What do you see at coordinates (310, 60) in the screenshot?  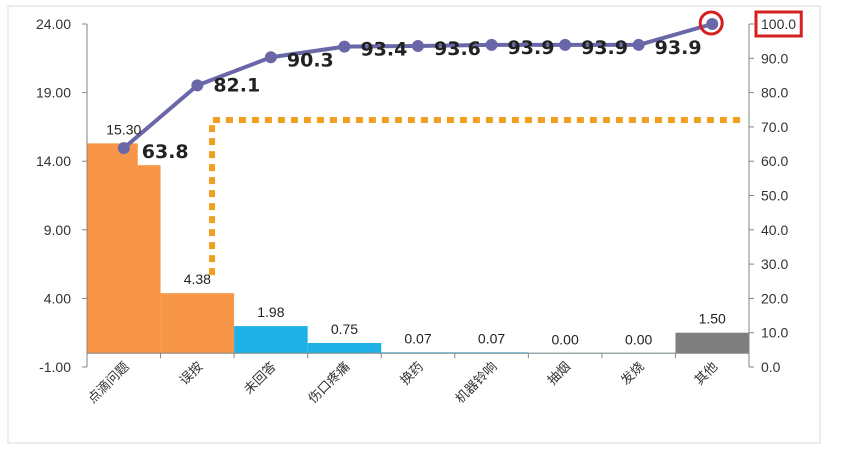 I see `cumulative-value-label: 90.3` at bounding box center [310, 60].